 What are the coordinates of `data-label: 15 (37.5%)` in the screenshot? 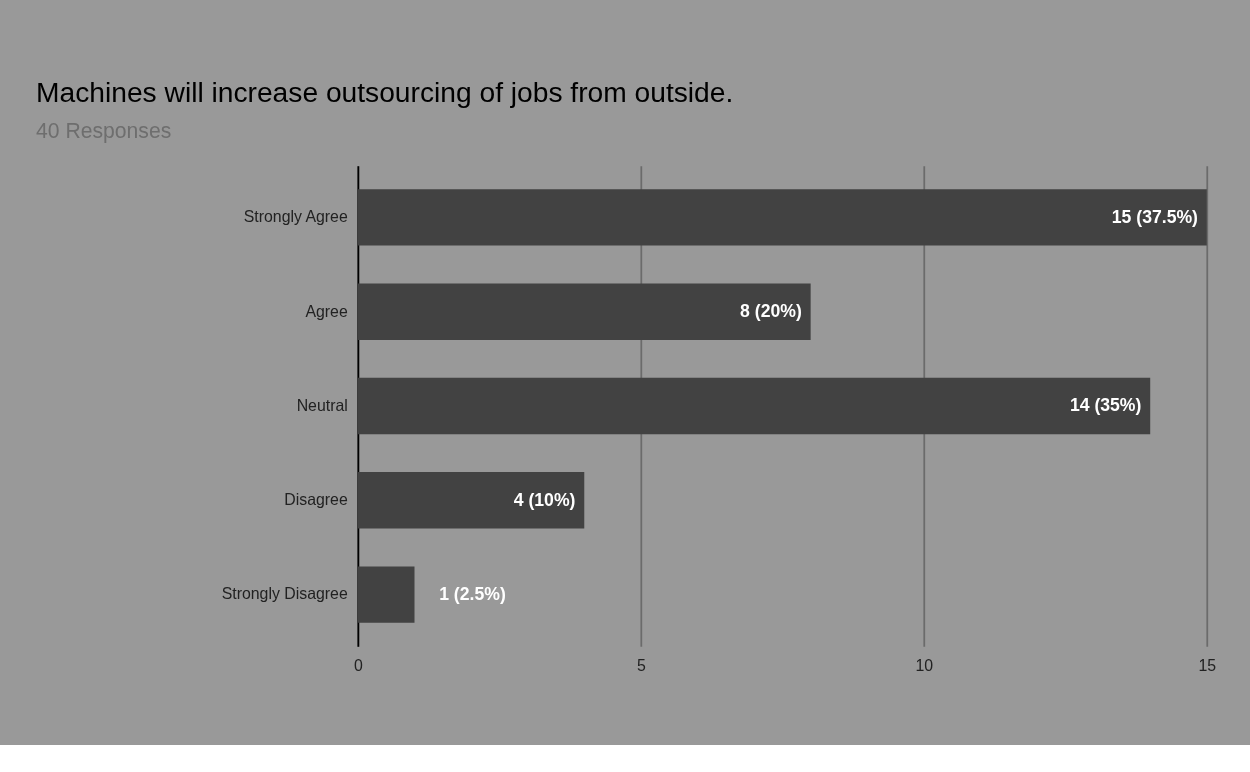 It's located at (1154, 216).